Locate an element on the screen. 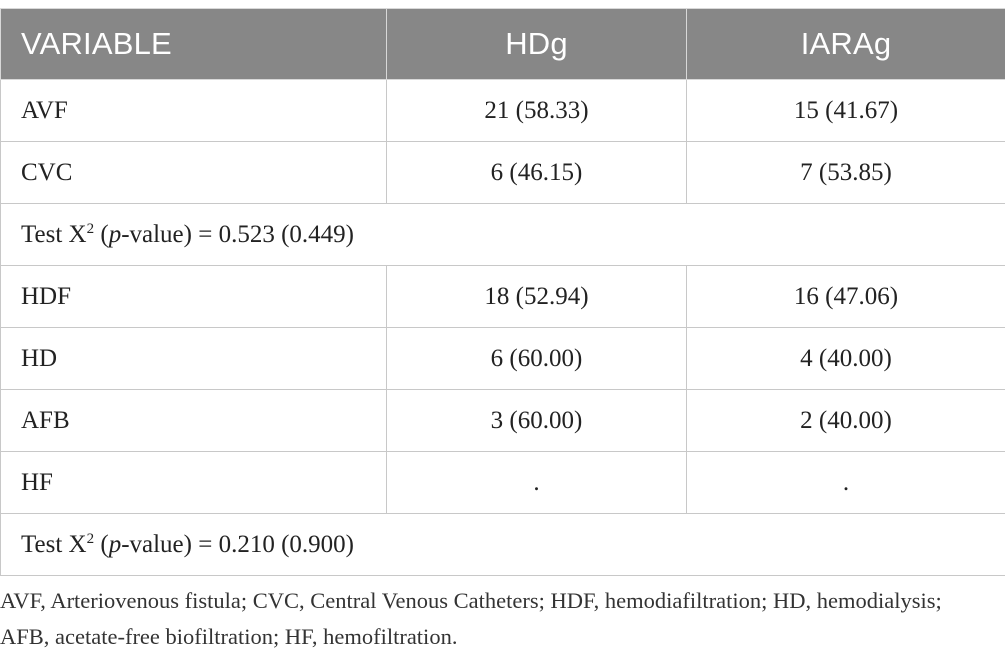 This screenshot has width=1005, height=662. table-row: HF . . is located at coordinates (502, 482).